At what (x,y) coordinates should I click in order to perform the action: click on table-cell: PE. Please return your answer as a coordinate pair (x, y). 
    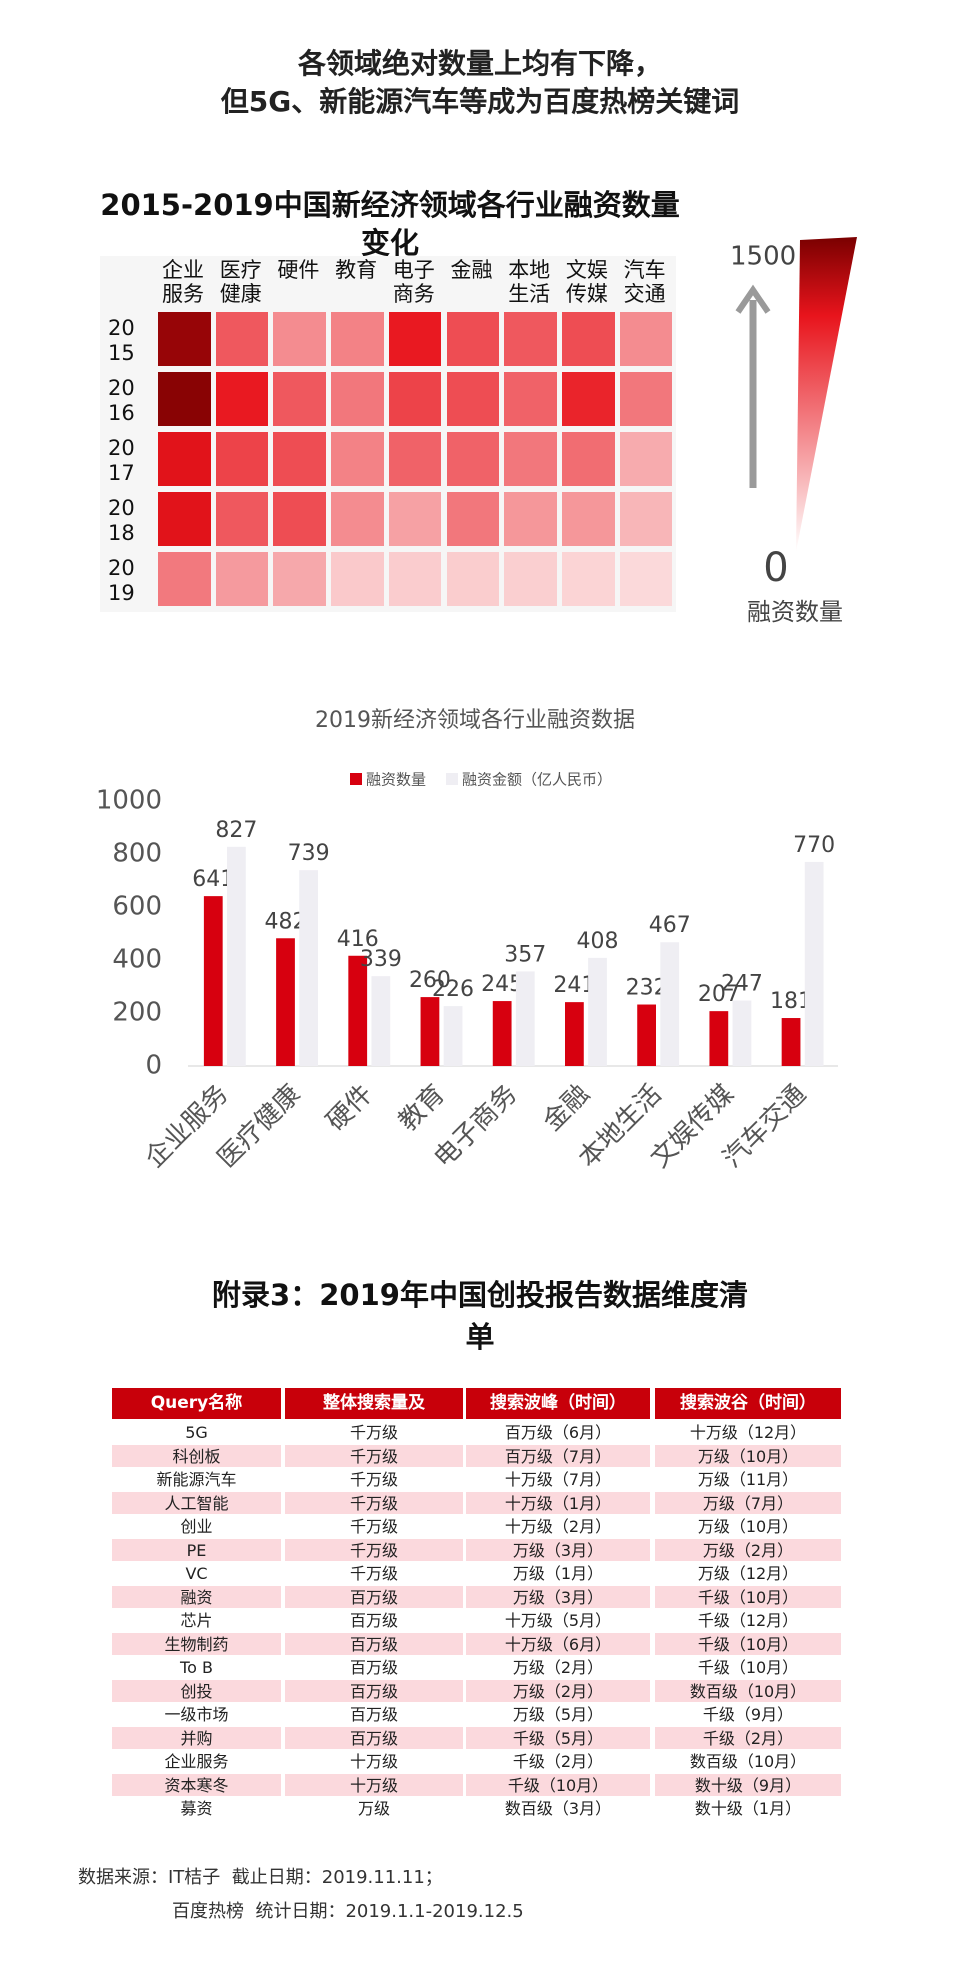
    Looking at the image, I should click on (196, 1549).